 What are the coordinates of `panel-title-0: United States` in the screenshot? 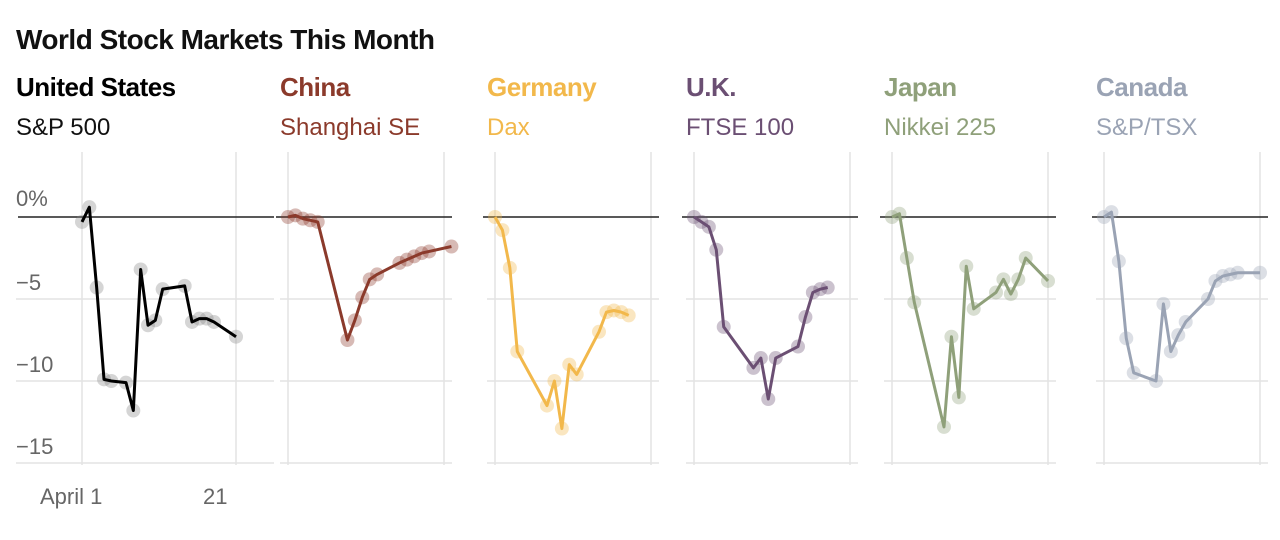 It's located at (96, 87).